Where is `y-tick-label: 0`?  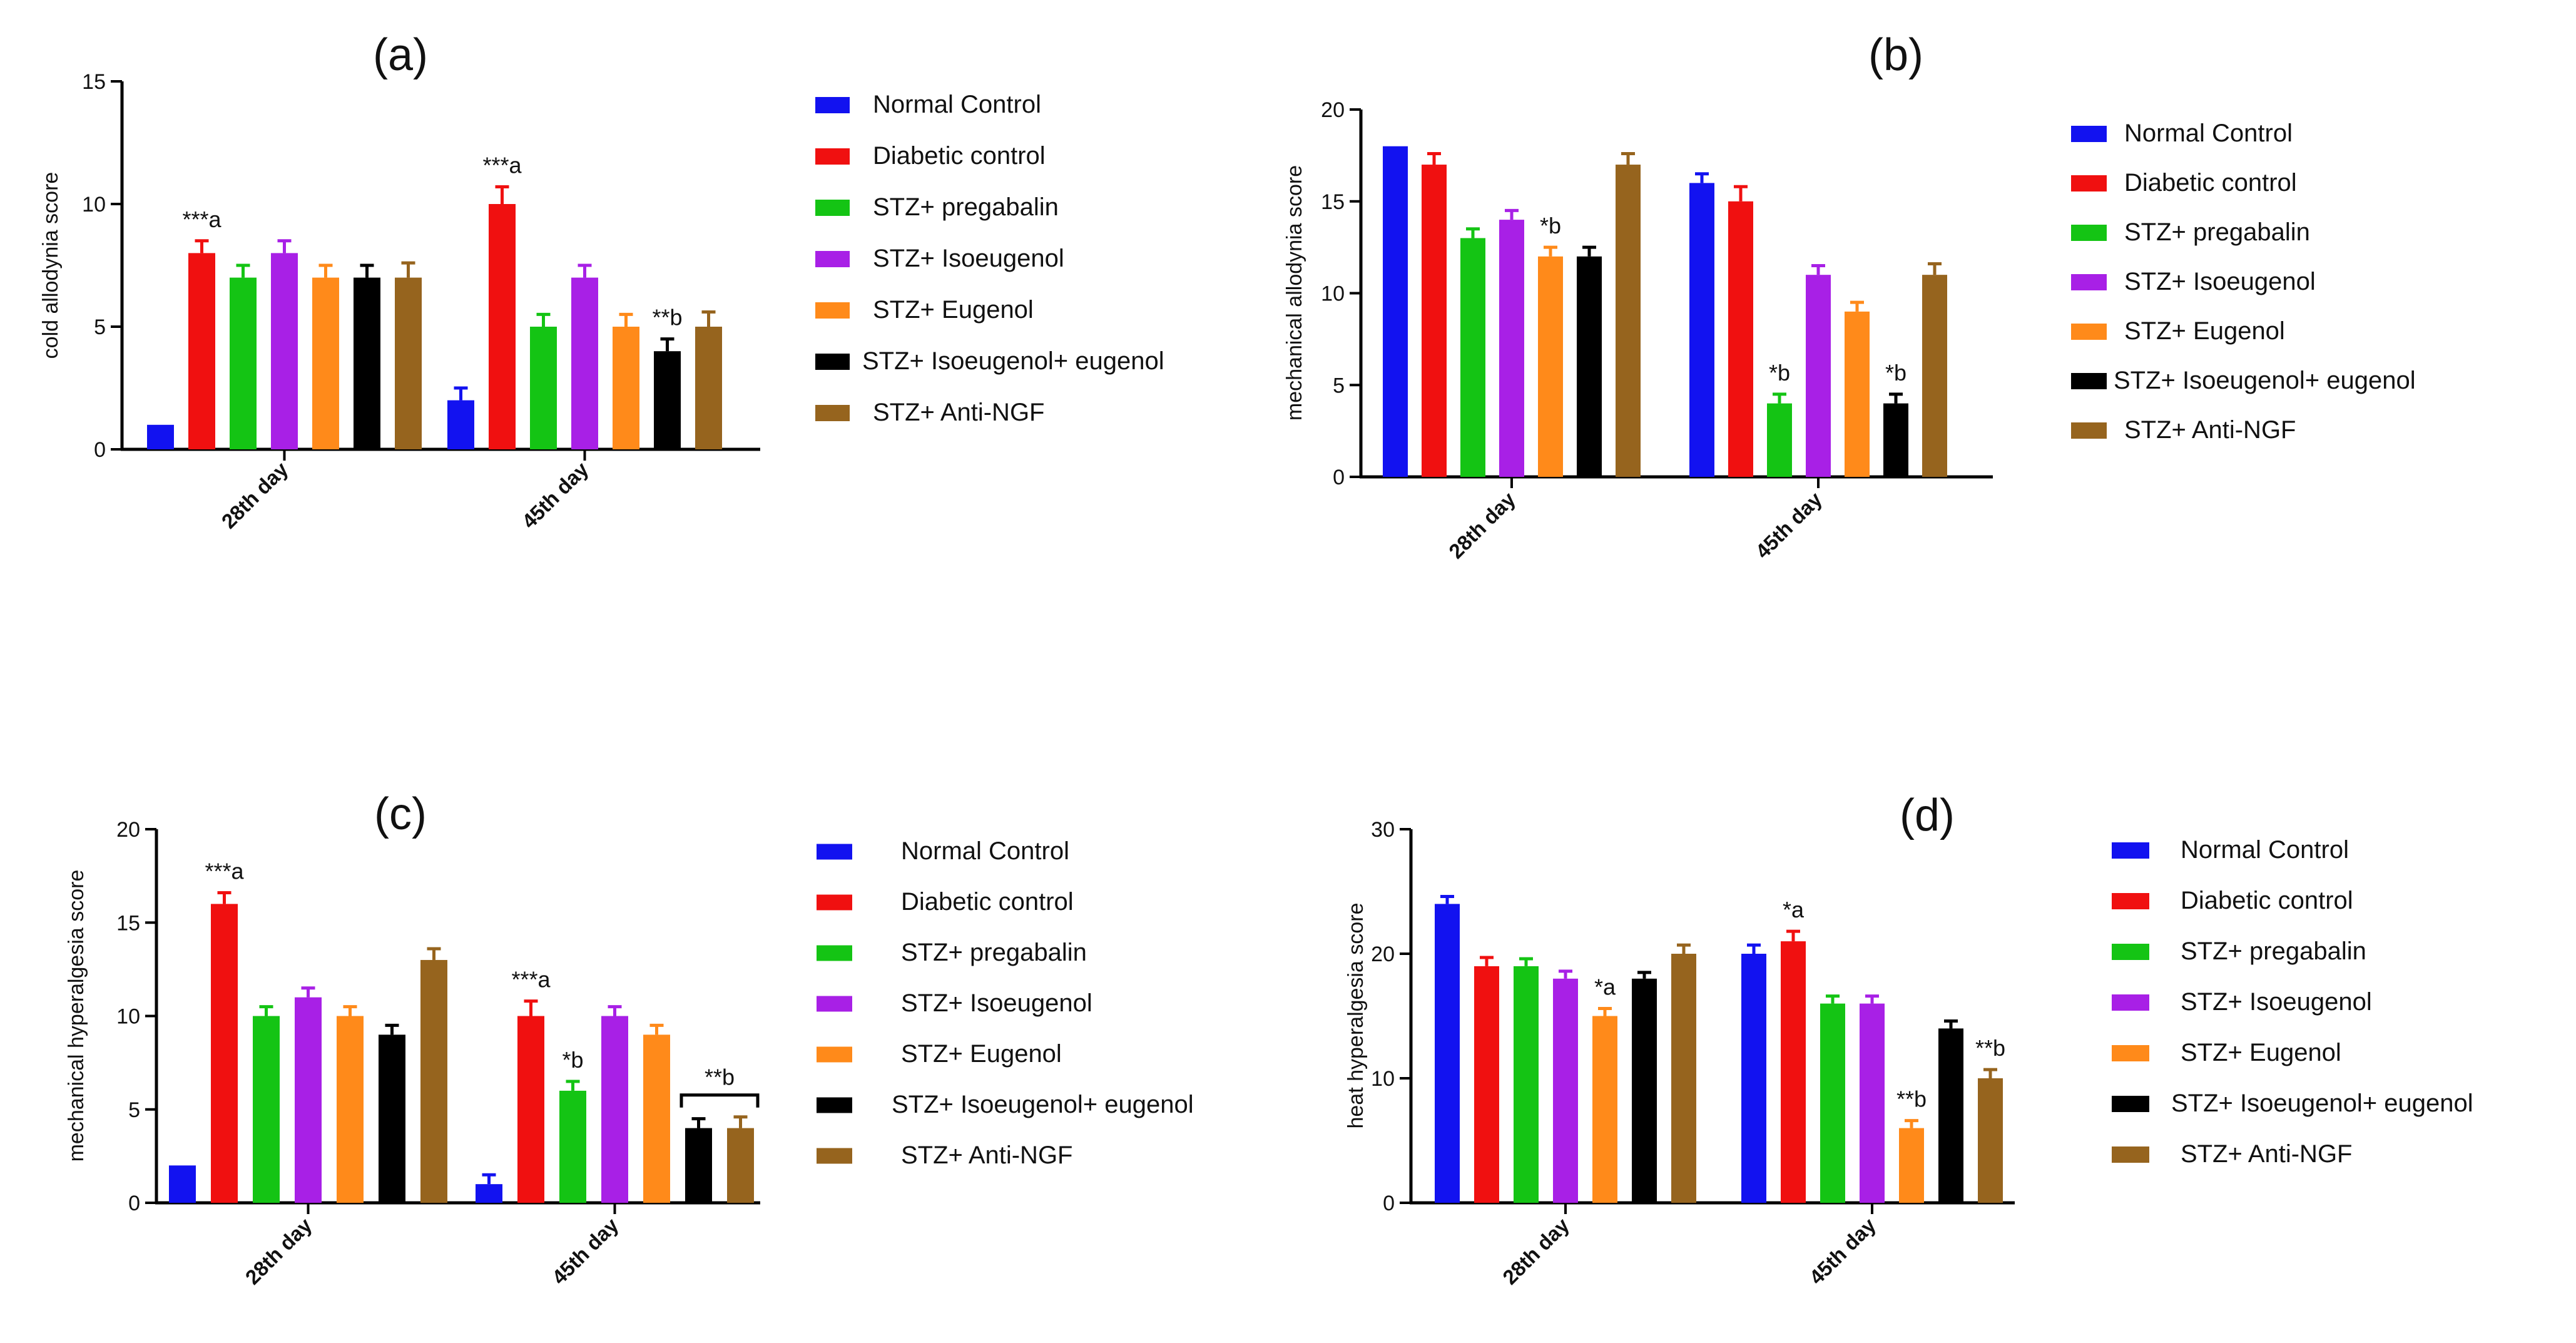 y-tick-label: 0 is located at coordinates (100, 450).